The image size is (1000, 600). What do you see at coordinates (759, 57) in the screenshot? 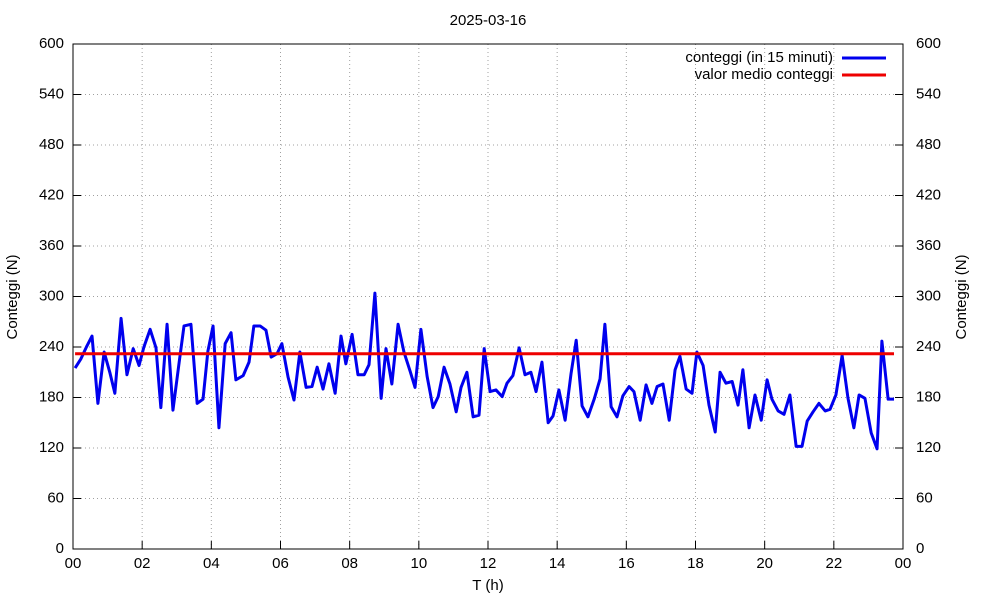
I see `legend-label: conteggi (in 15 minuti)` at bounding box center [759, 57].